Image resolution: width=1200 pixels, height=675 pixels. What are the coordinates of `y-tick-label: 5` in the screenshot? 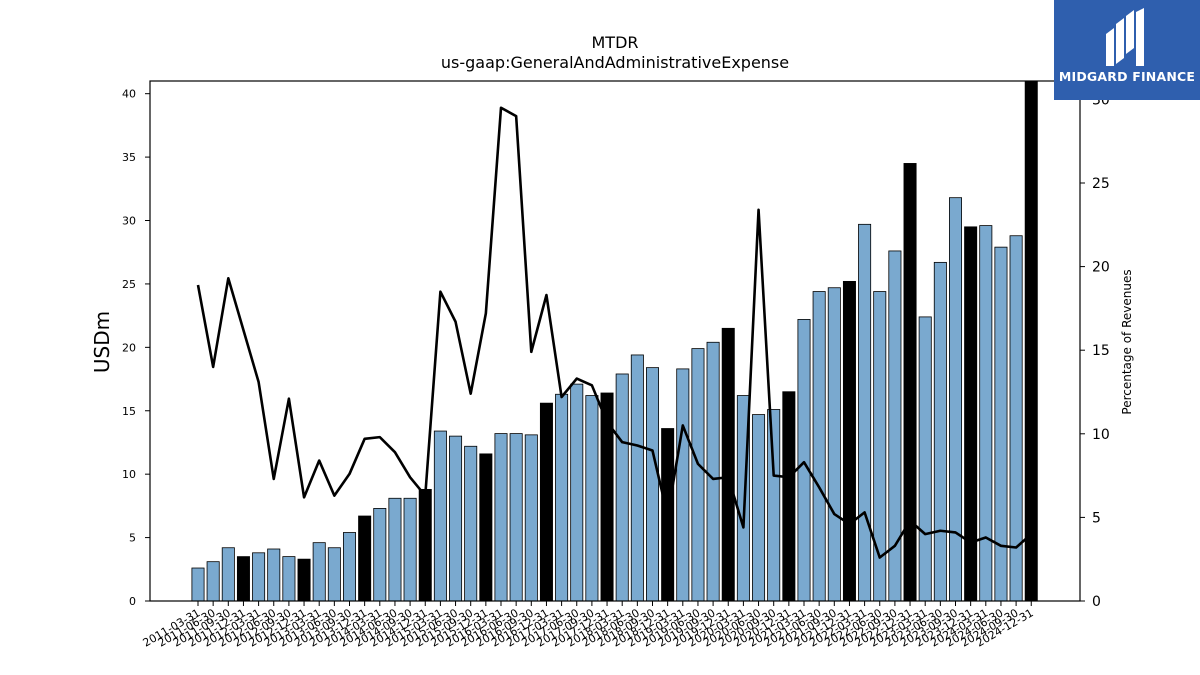 It's located at (132, 538).